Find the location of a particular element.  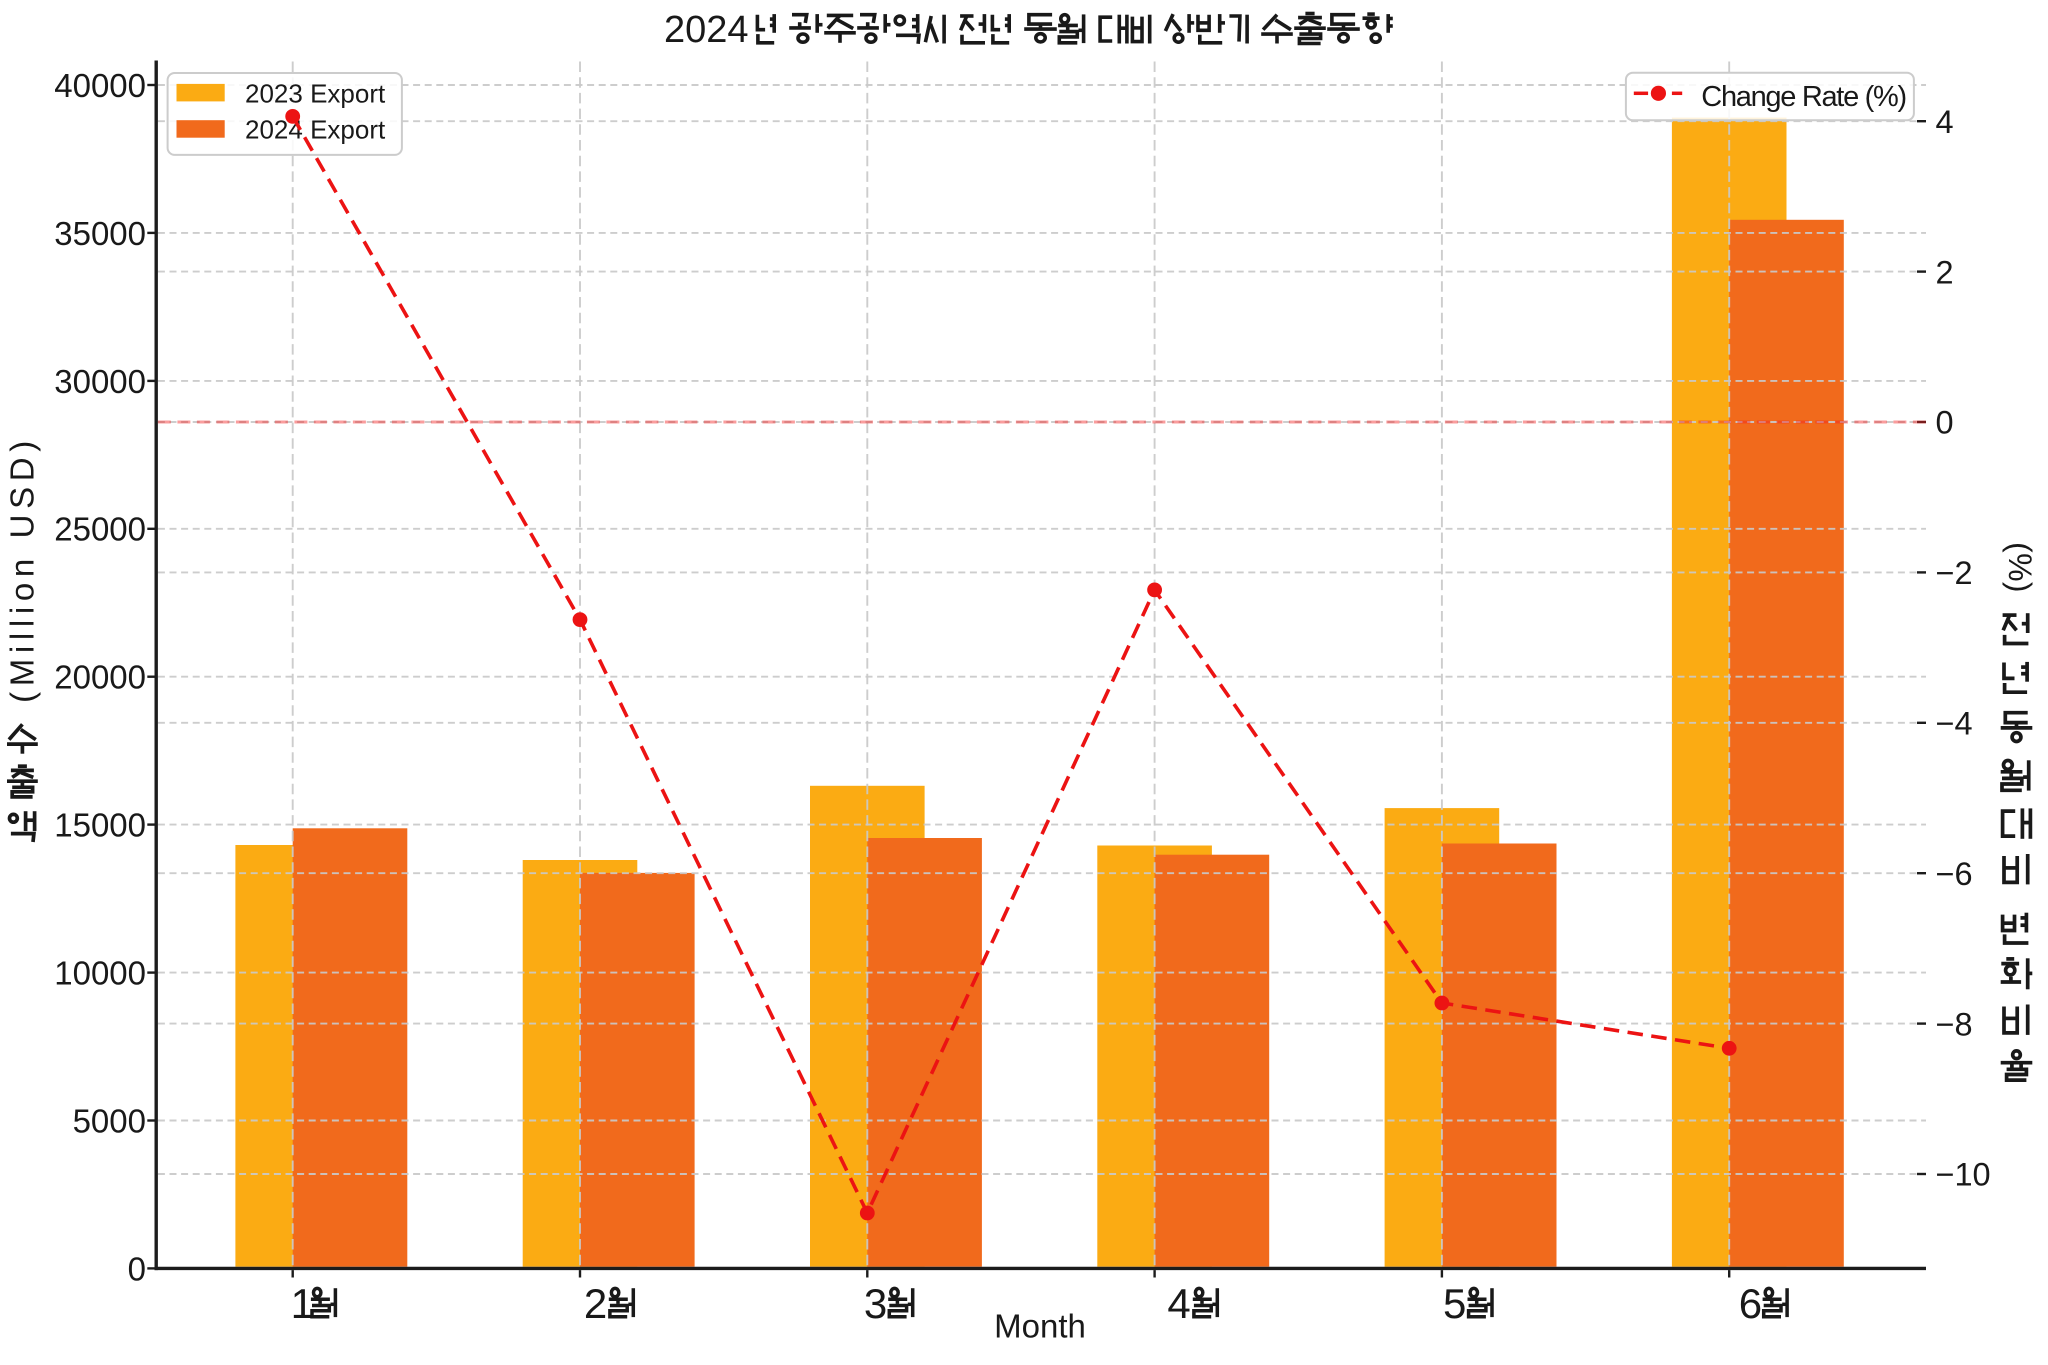

svg-text: 40000 is located at coordinates (100, 85).